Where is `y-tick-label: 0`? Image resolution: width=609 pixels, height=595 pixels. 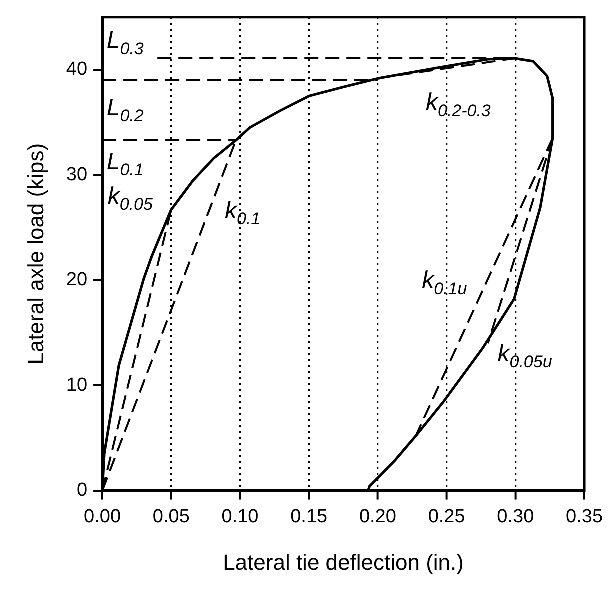
y-tick-label: 0 is located at coordinates (82, 491).